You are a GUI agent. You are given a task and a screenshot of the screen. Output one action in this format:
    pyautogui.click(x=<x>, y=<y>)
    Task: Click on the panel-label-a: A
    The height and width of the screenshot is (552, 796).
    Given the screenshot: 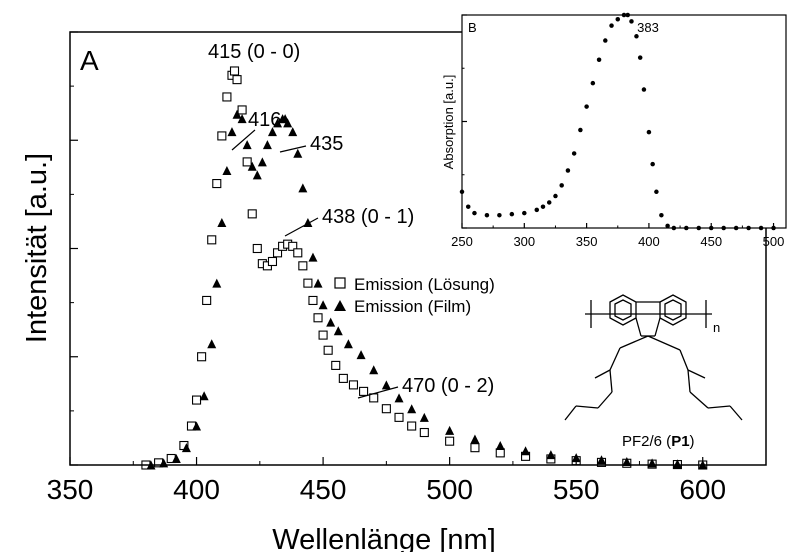 What is the action you would take?
    pyautogui.click(x=89, y=60)
    